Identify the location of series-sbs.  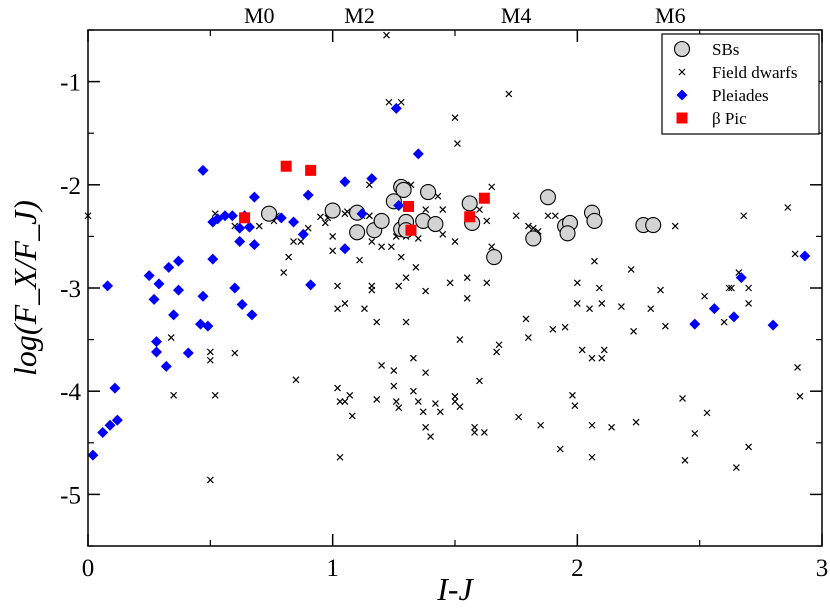
(461, 222).